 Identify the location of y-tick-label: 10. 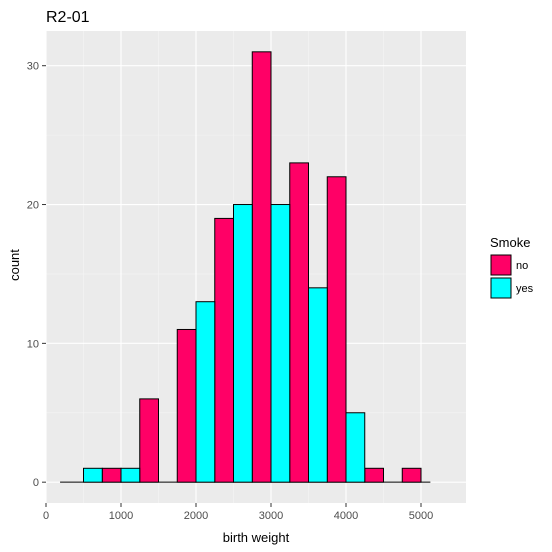
(33, 344).